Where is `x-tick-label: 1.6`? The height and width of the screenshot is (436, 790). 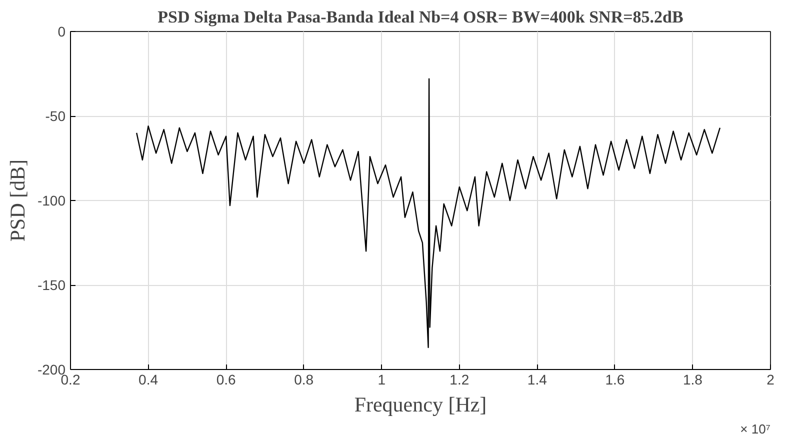
x-tick-label: 1.6 is located at coordinates (615, 380).